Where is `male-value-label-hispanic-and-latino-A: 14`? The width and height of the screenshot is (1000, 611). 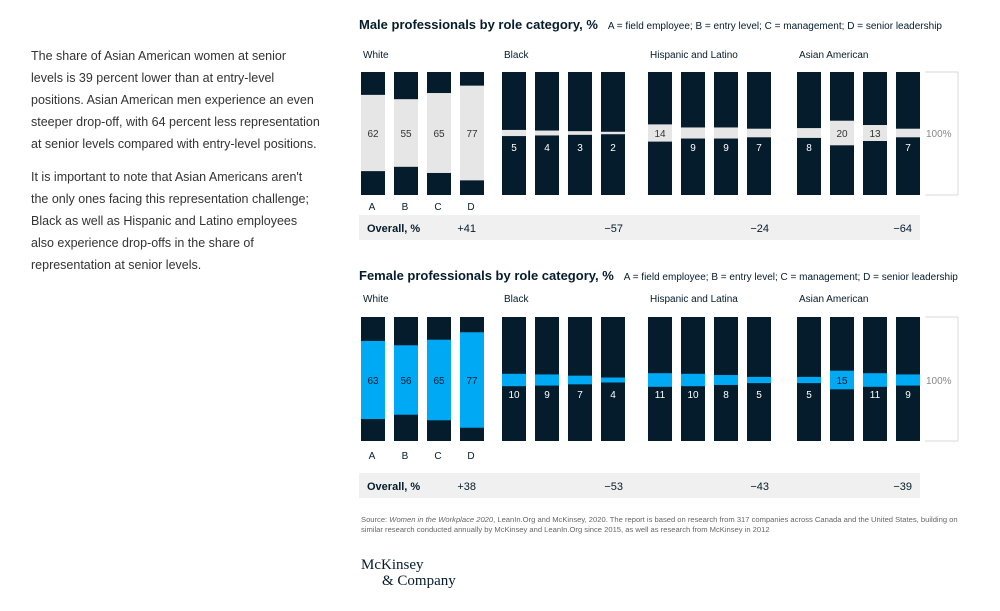 male-value-label-hispanic-and-latino-A: 14 is located at coordinates (660, 134).